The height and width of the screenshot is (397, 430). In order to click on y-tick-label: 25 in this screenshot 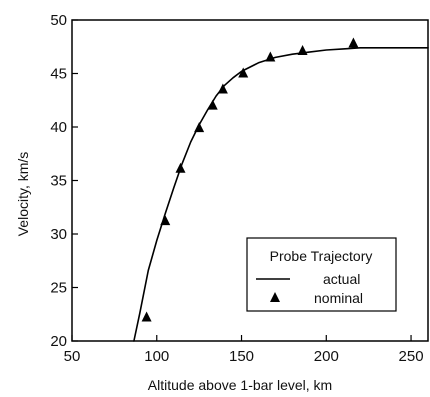, I will do `click(58, 288)`.